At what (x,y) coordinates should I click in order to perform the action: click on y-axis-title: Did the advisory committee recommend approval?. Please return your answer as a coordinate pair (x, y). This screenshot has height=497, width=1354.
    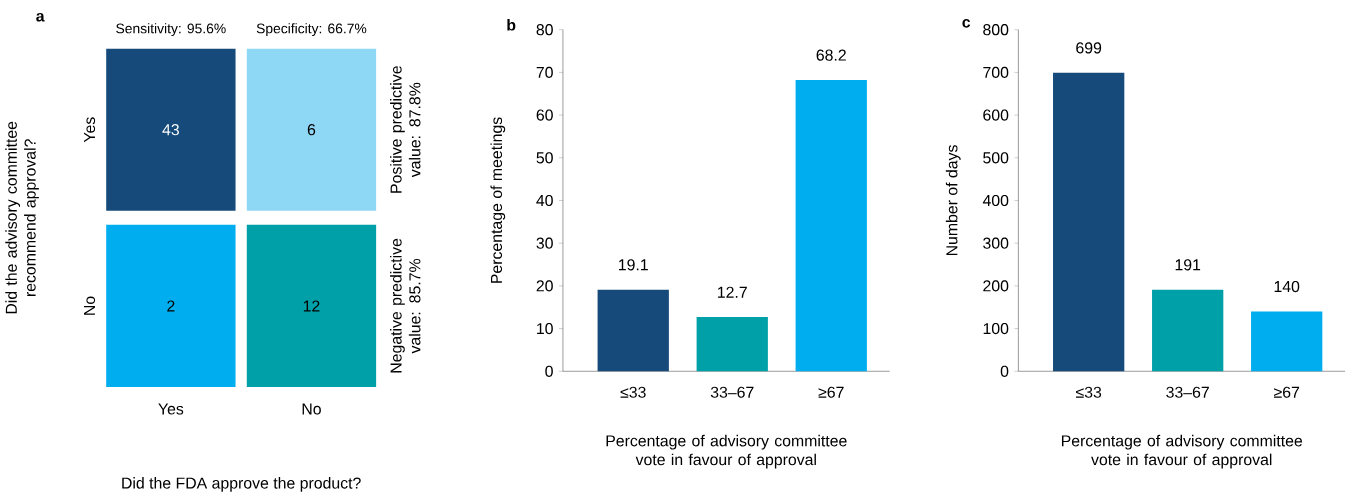
    Looking at the image, I should click on (22, 217).